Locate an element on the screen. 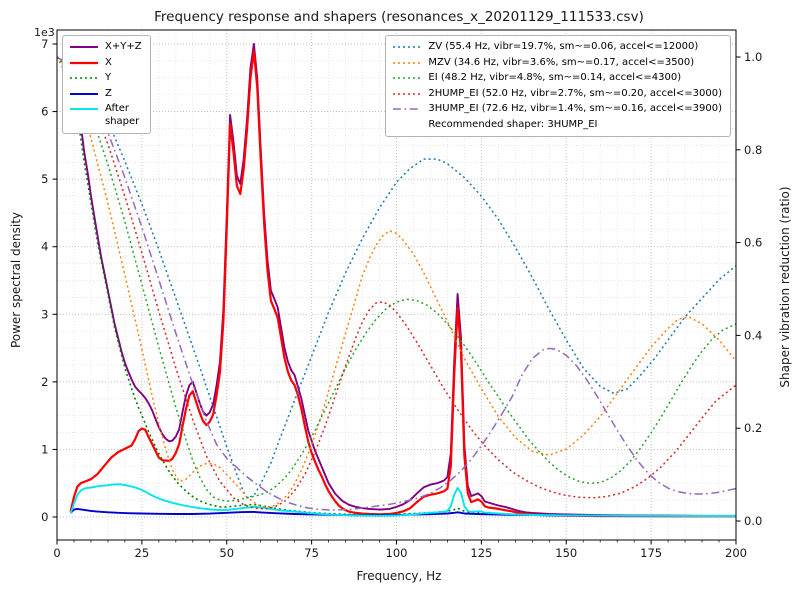 The height and width of the screenshot is (600, 800). x-axis-label: Frequency, Hz is located at coordinates (399, 576).